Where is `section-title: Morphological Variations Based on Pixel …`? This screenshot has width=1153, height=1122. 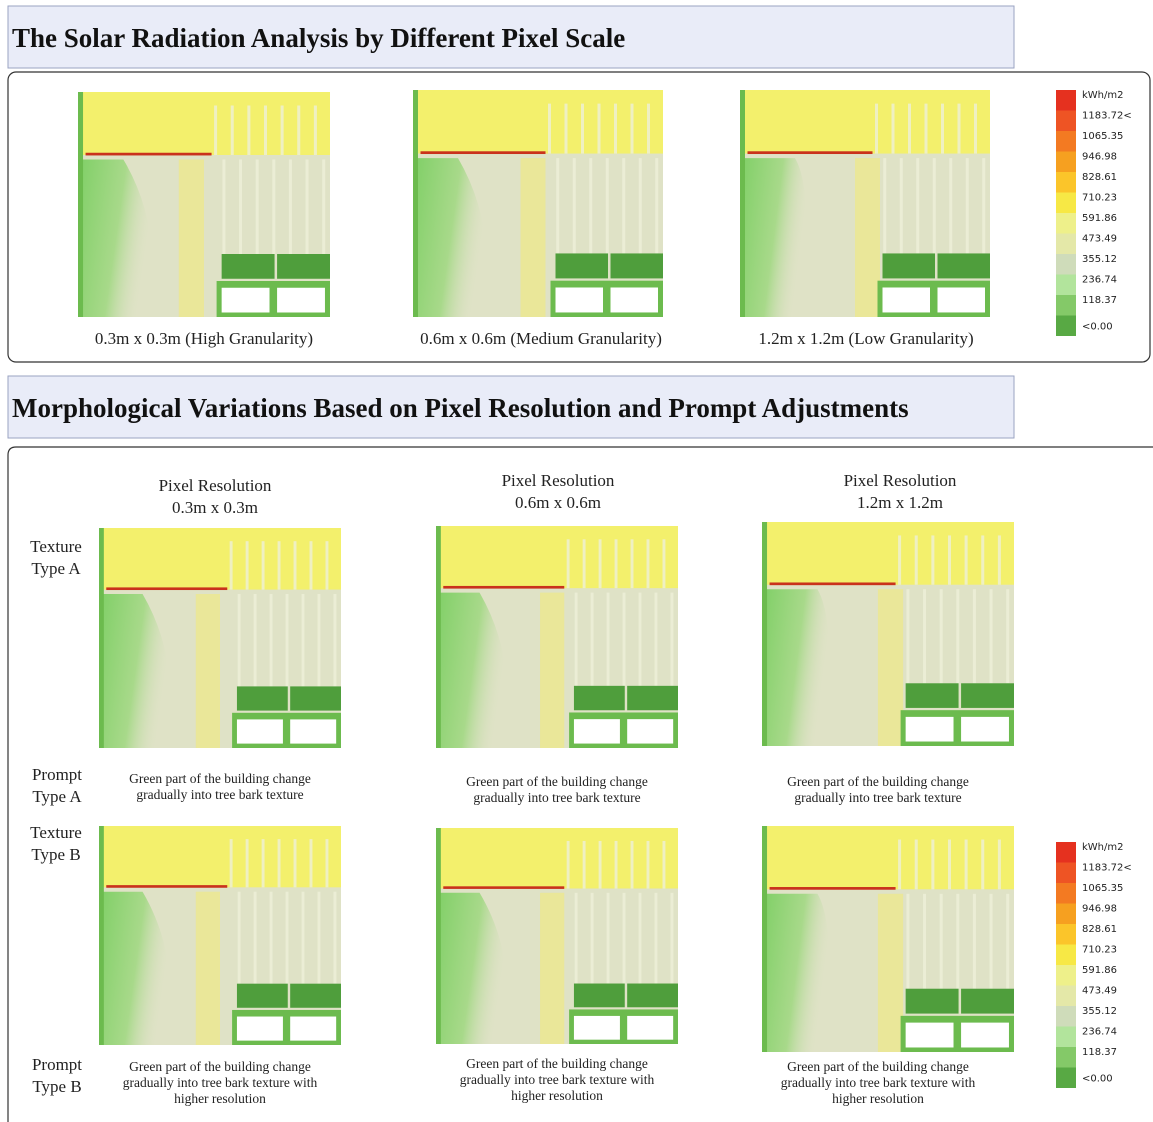 section-title: Morphological Variations Based on Pixel … is located at coordinates (460, 408).